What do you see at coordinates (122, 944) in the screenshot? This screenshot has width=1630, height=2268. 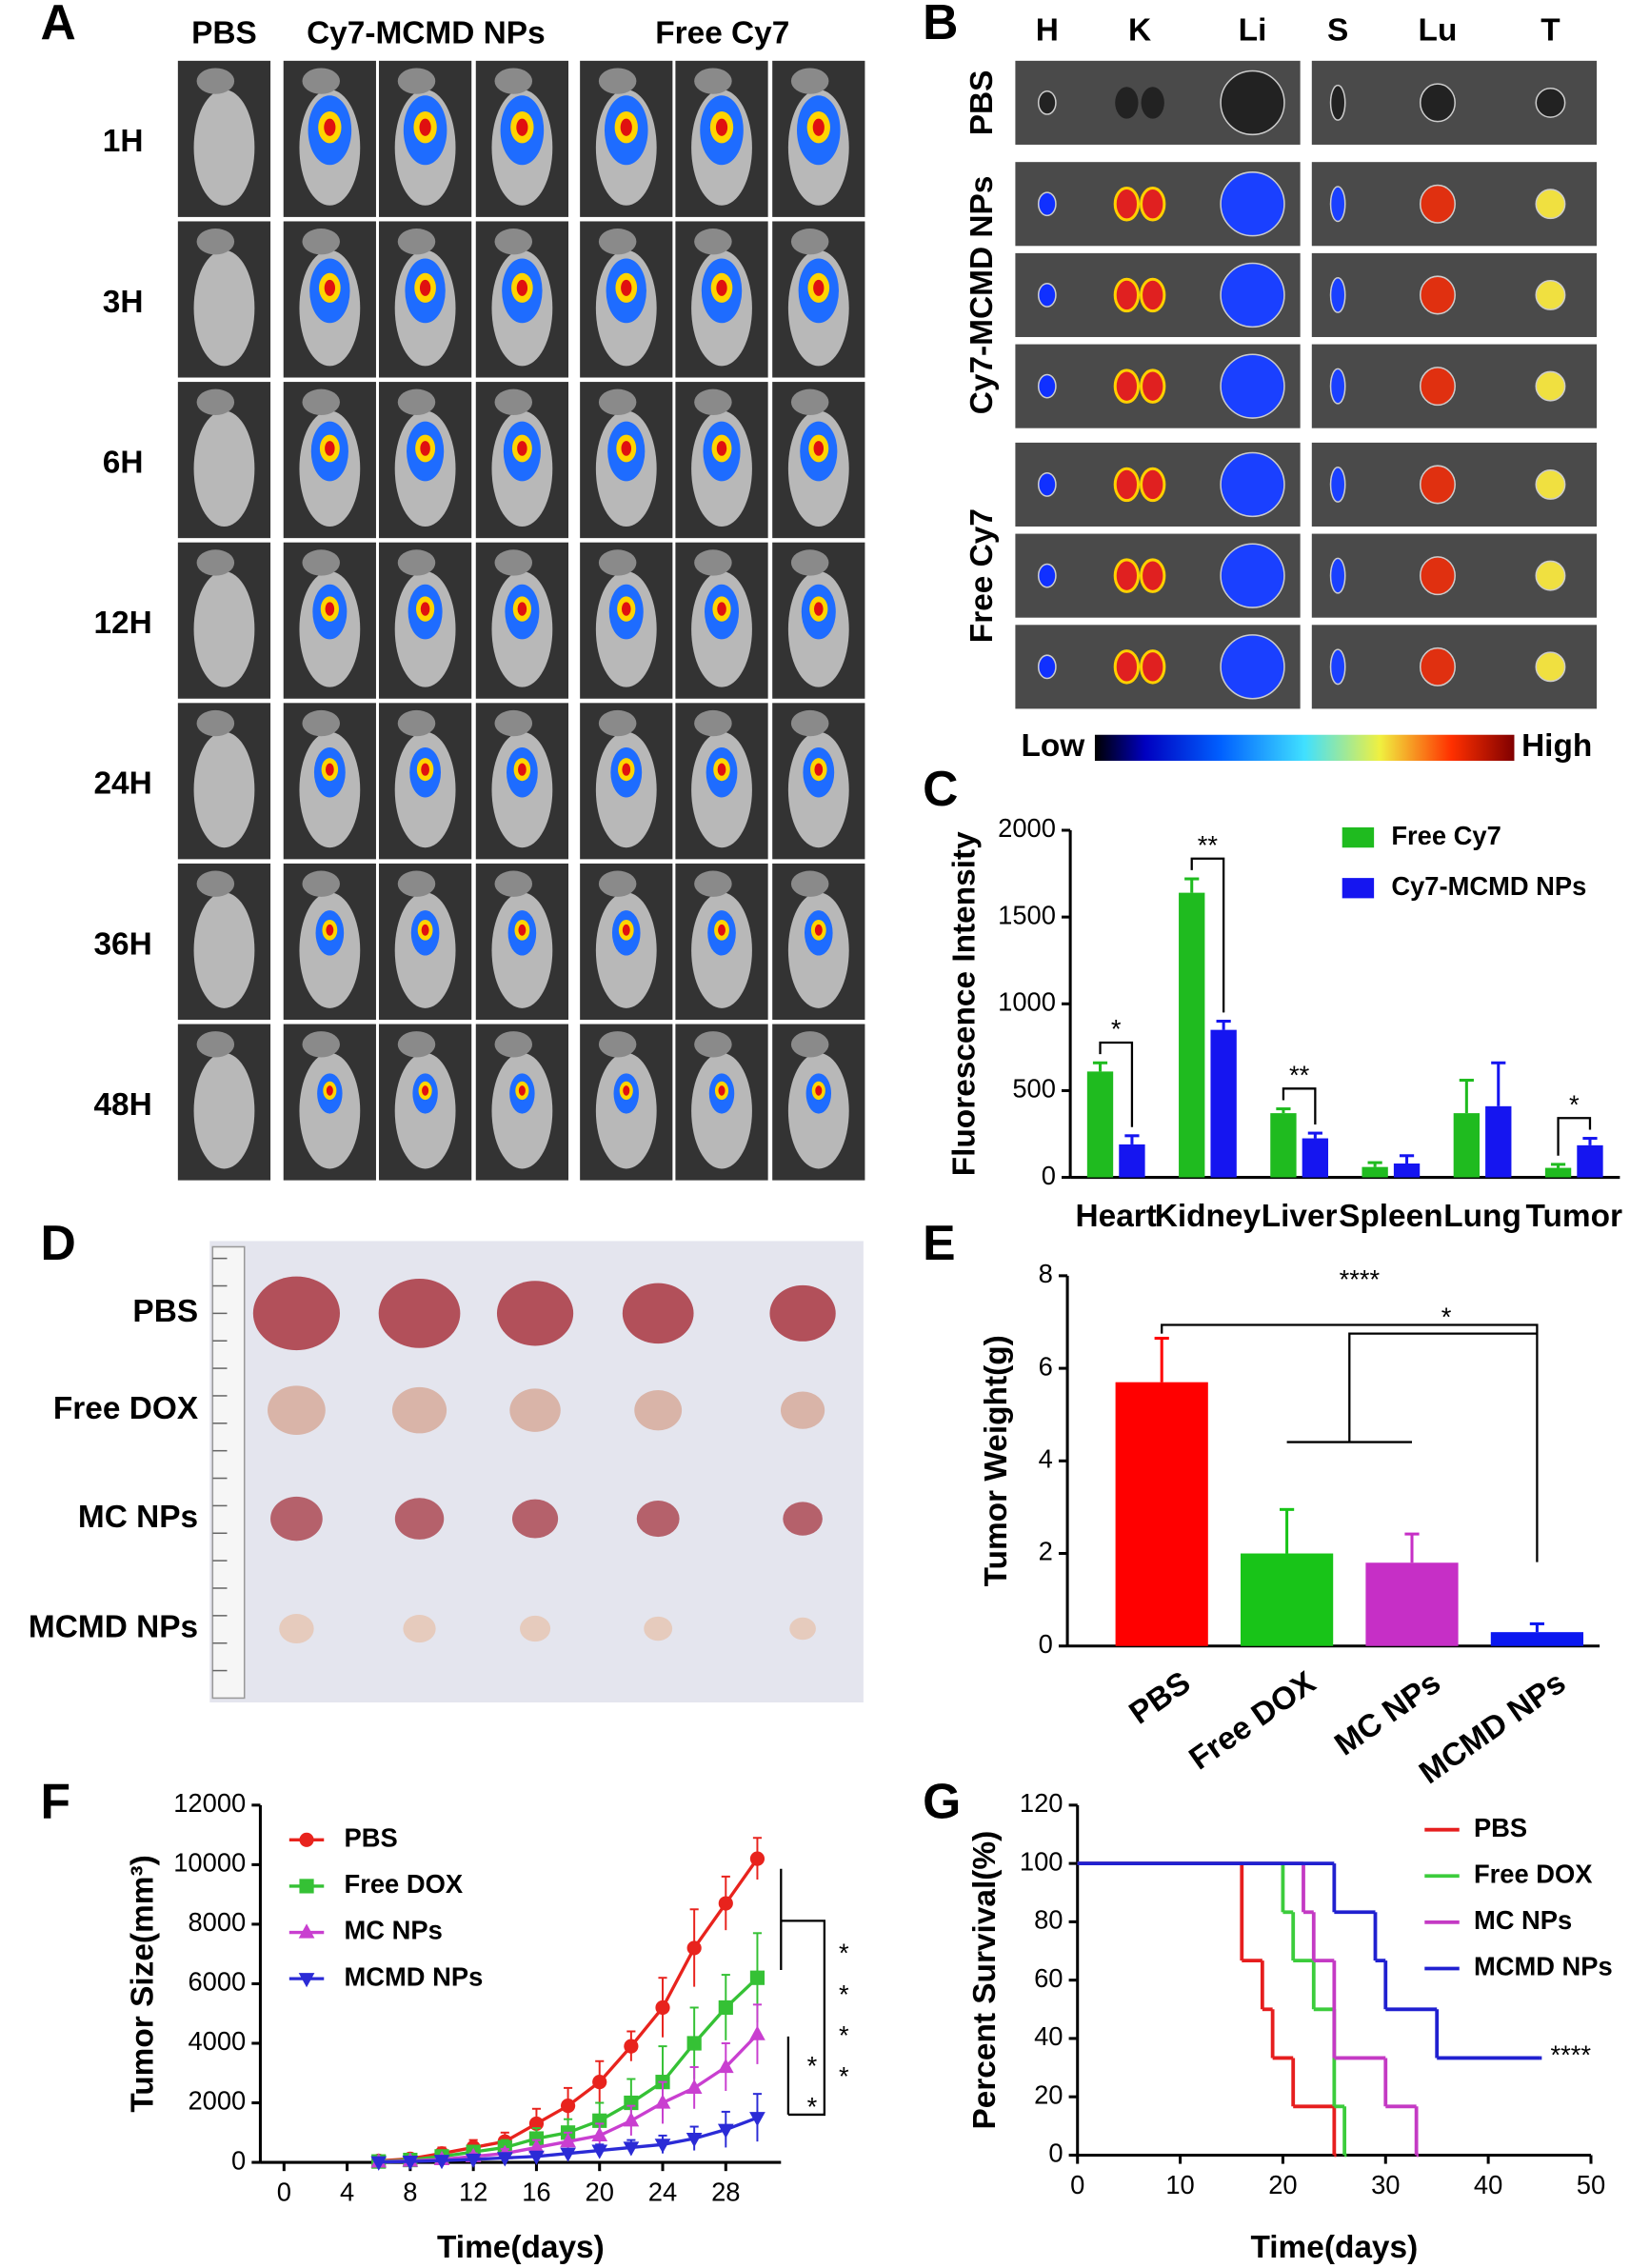 I see `row-label: 36H` at bounding box center [122, 944].